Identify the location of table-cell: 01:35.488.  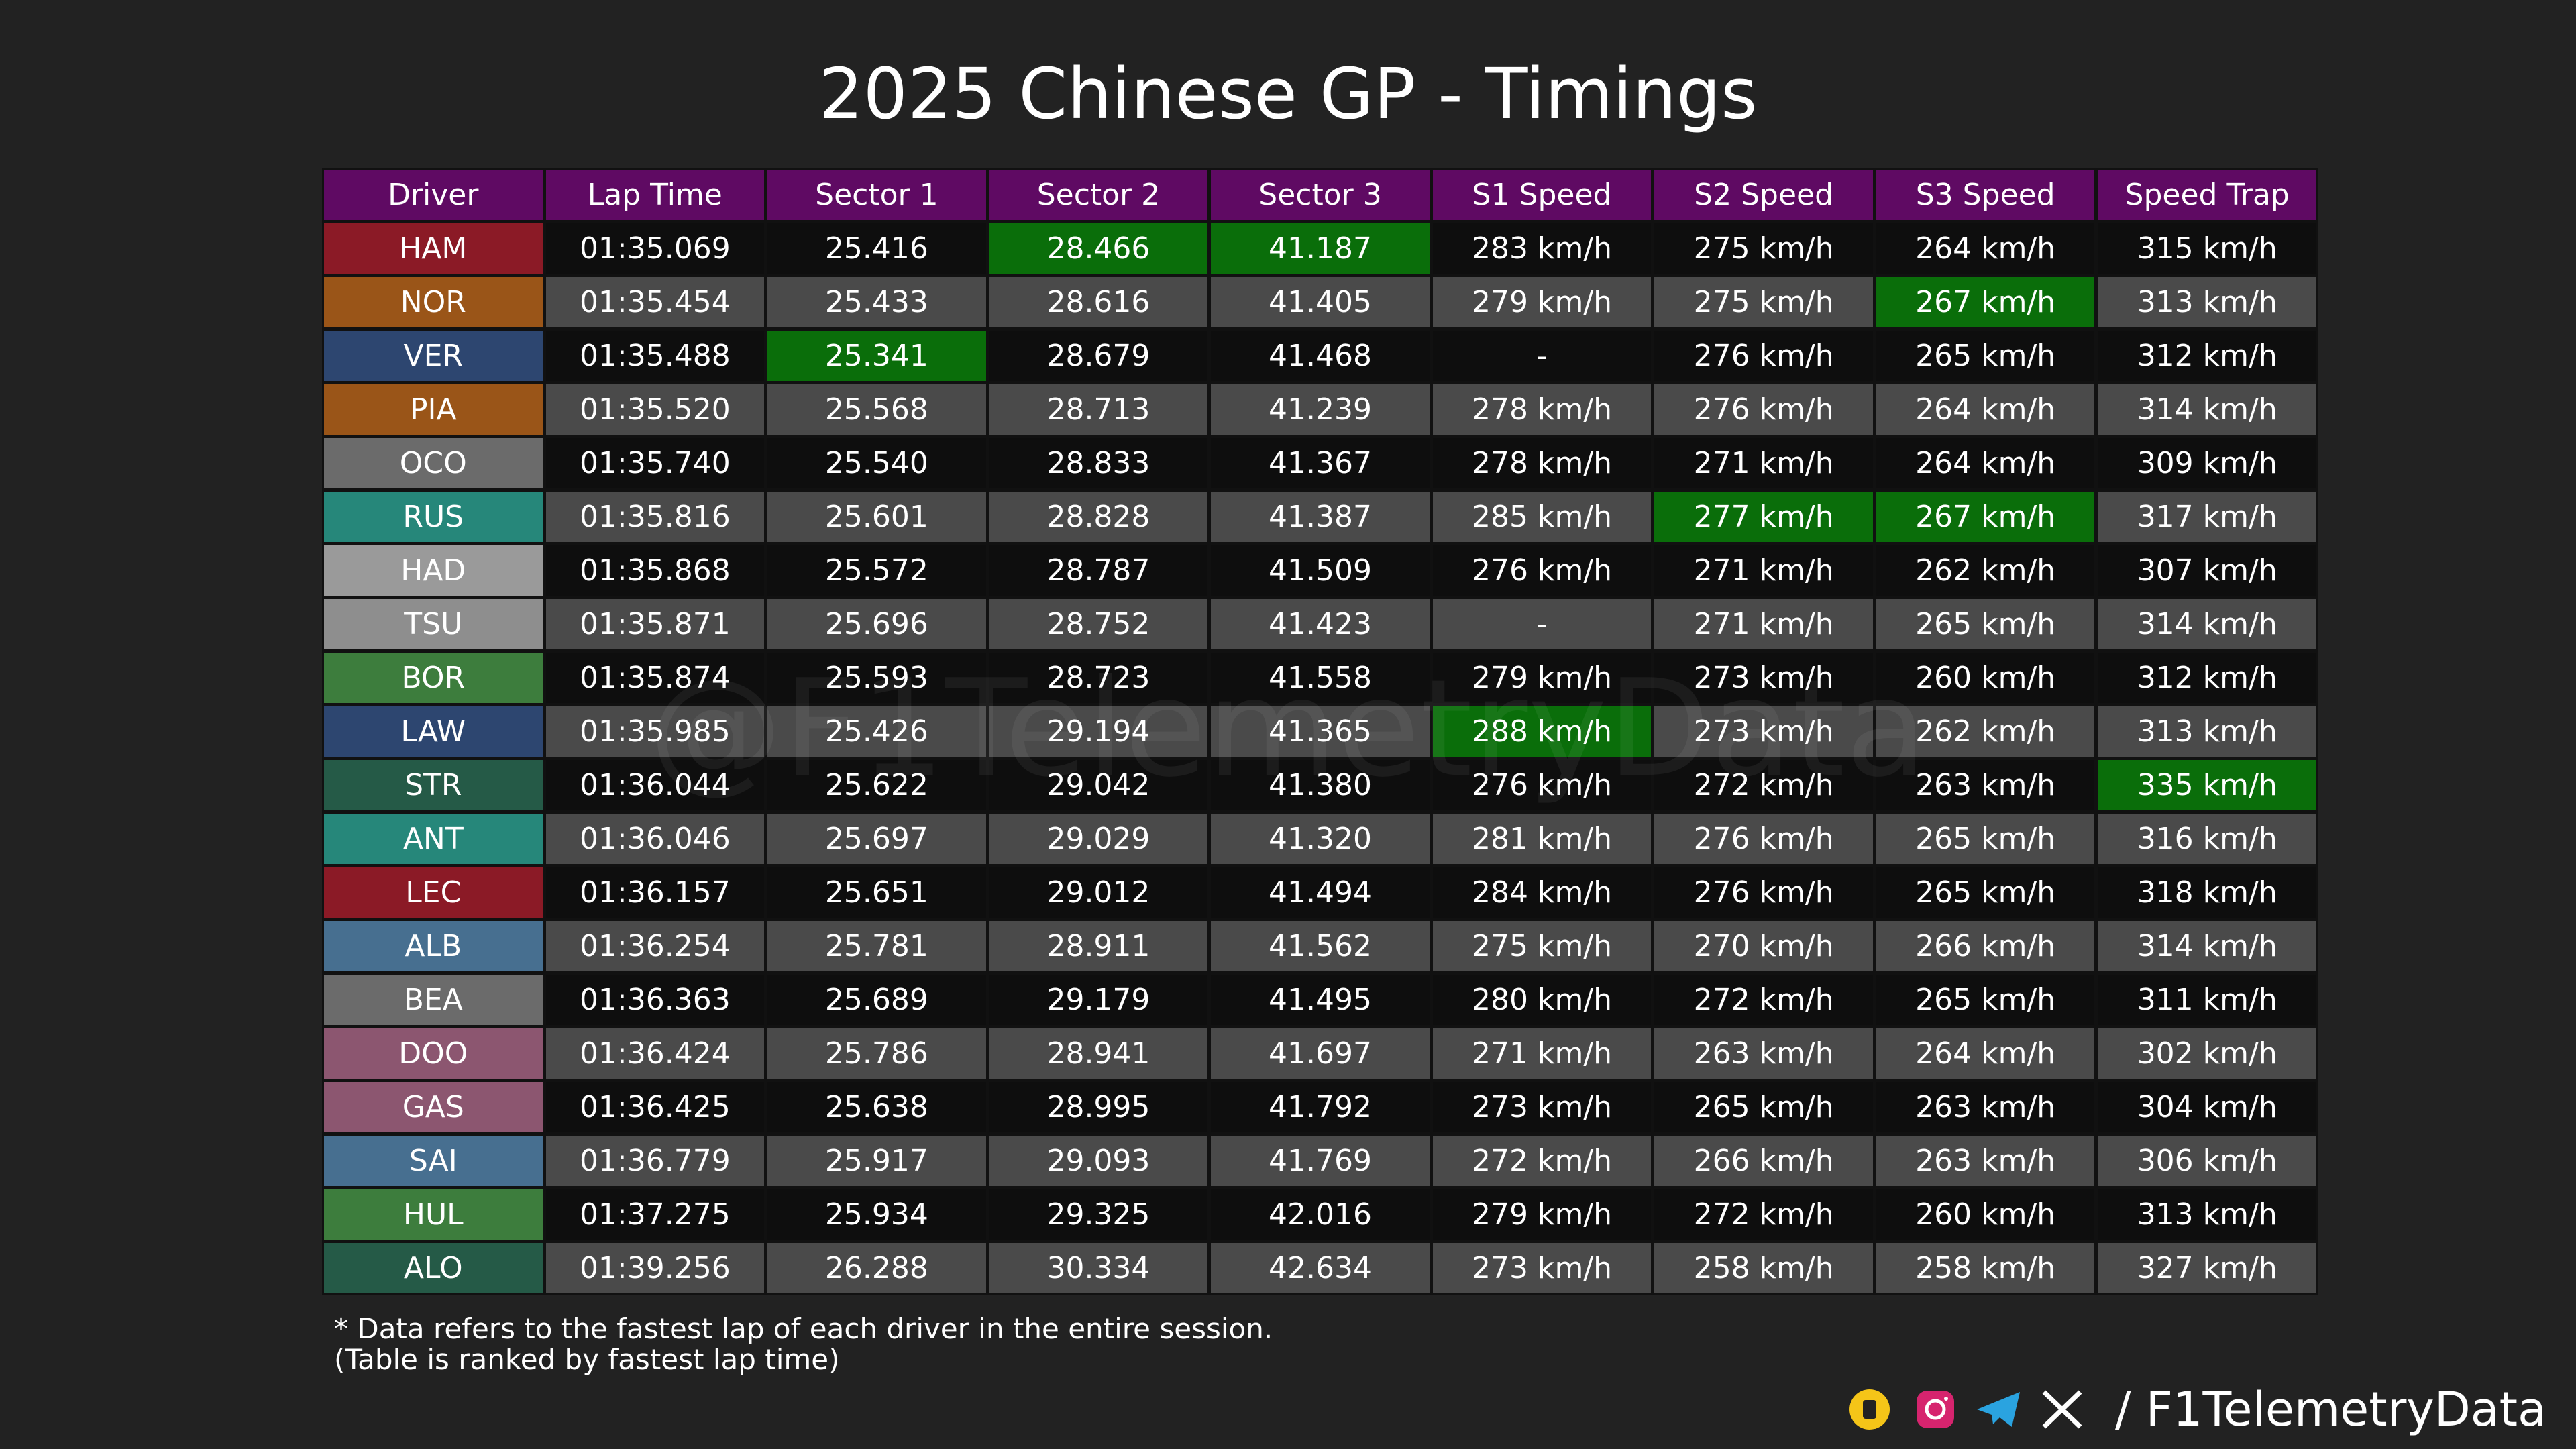
(655, 356).